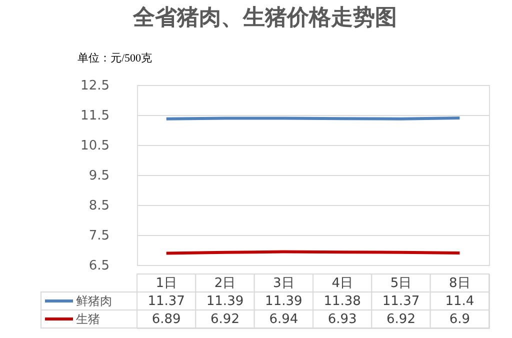  Describe the element at coordinates (401, 283) in the screenshot. I see `x-tick-label: 5日` at that location.